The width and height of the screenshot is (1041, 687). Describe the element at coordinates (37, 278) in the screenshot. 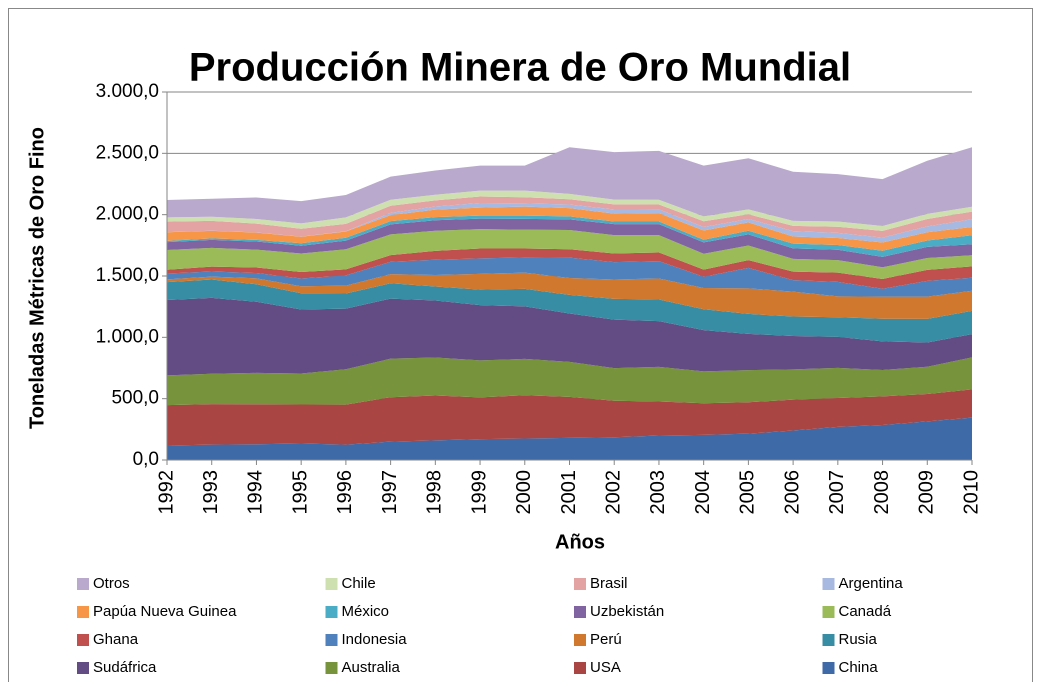

I see `y-axis-title: Toneladas Métricas de Oro Fino` at that location.